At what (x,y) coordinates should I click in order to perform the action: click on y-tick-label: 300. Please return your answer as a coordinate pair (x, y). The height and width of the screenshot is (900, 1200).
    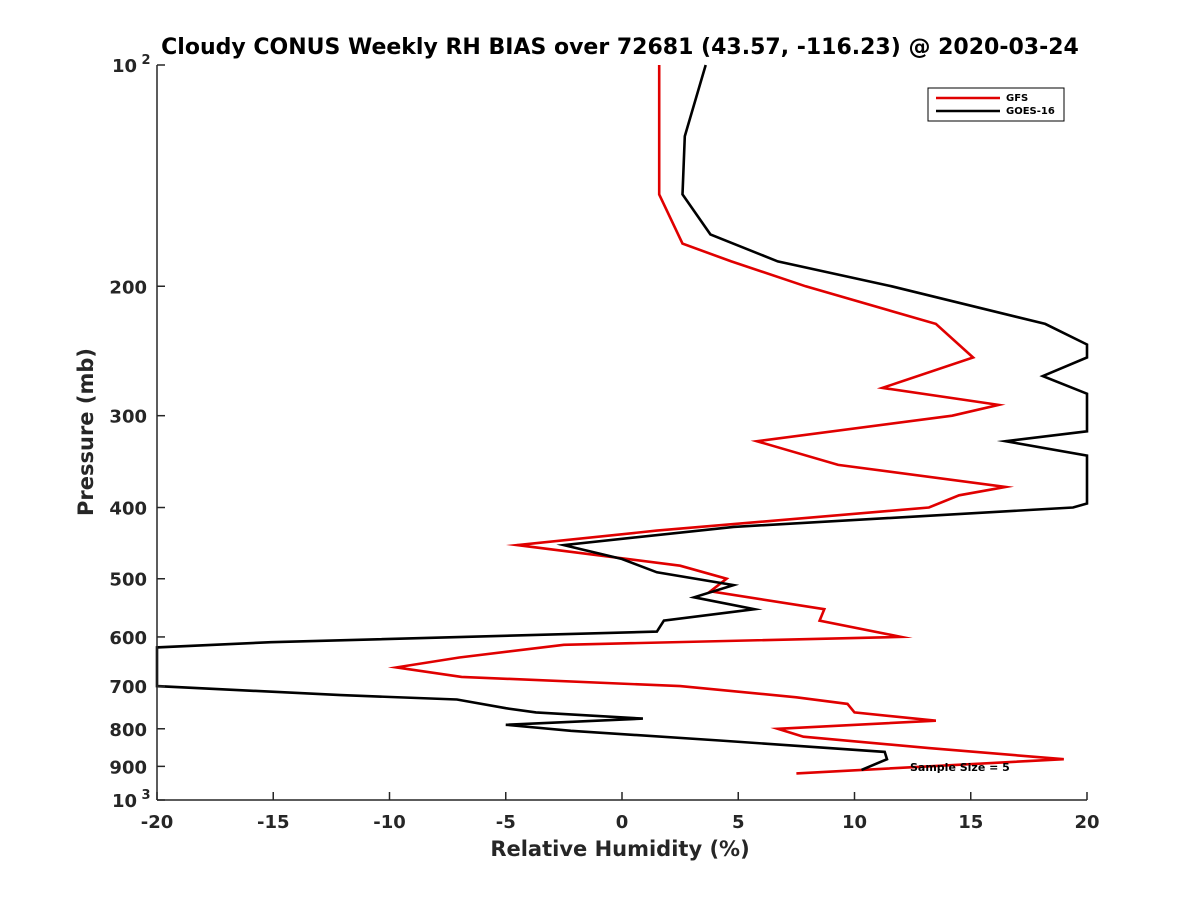
    Looking at the image, I should click on (128, 417).